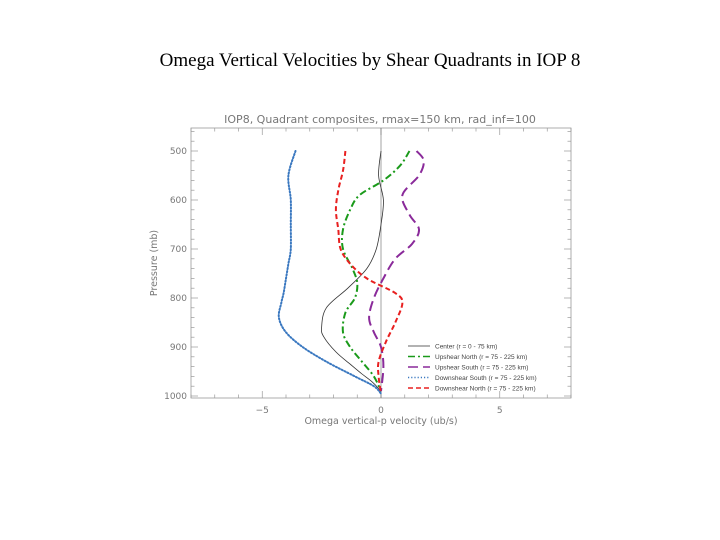  Describe the element at coordinates (178, 201) in the screenshot. I see `y-tick-label: 600` at that location.